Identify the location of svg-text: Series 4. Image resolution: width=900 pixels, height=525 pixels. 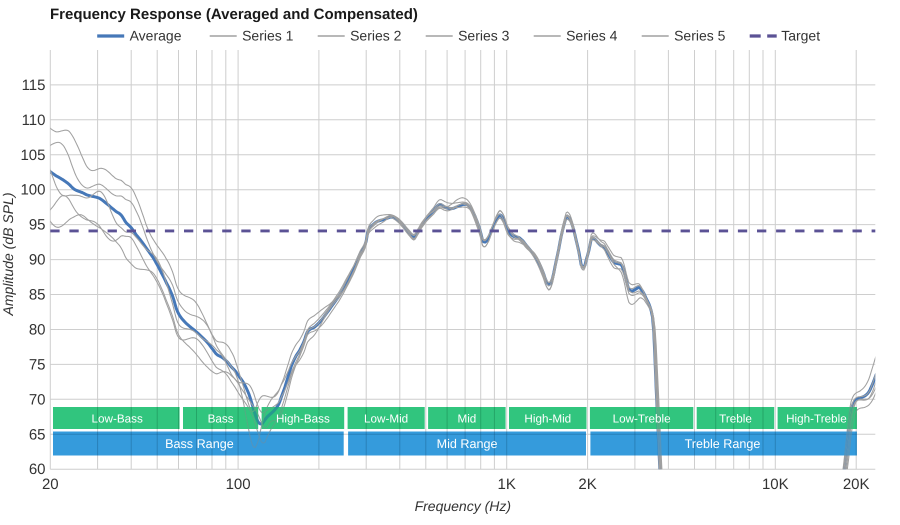
(592, 36).